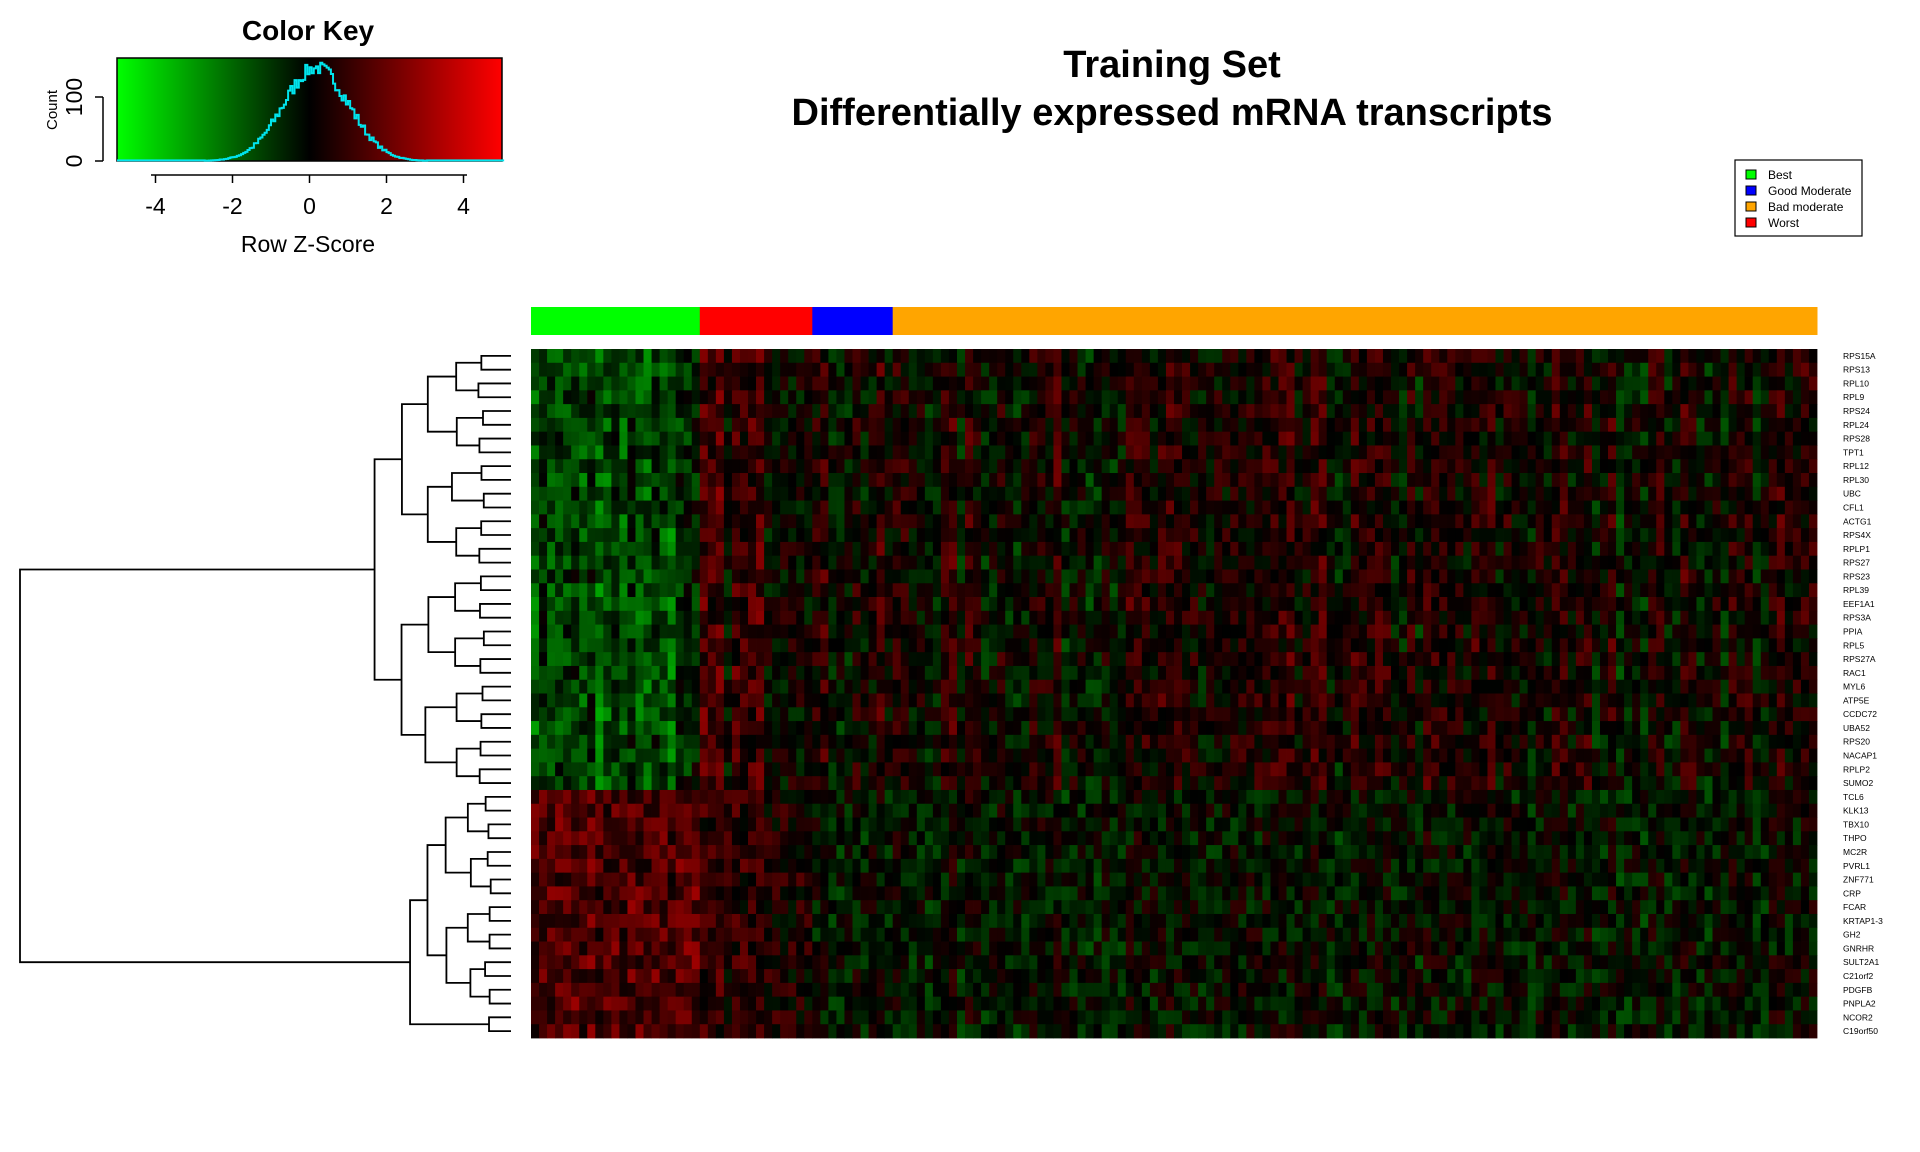 Image resolution: width=1920 pixels, height=1152 pixels. Describe the element at coordinates (1784, 223) in the screenshot. I see `legend-label: Worst` at that location.